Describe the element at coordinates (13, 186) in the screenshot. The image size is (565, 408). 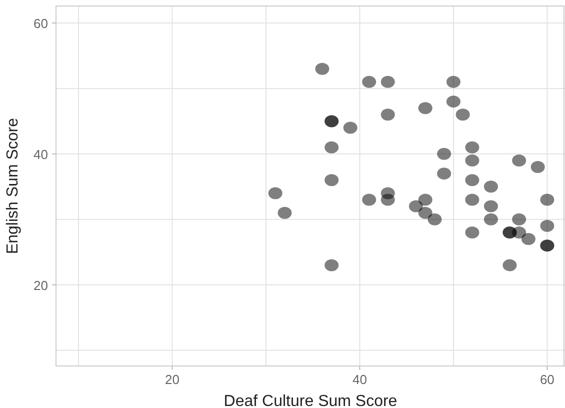
I see `y-axis-title: English Sum Score` at that location.